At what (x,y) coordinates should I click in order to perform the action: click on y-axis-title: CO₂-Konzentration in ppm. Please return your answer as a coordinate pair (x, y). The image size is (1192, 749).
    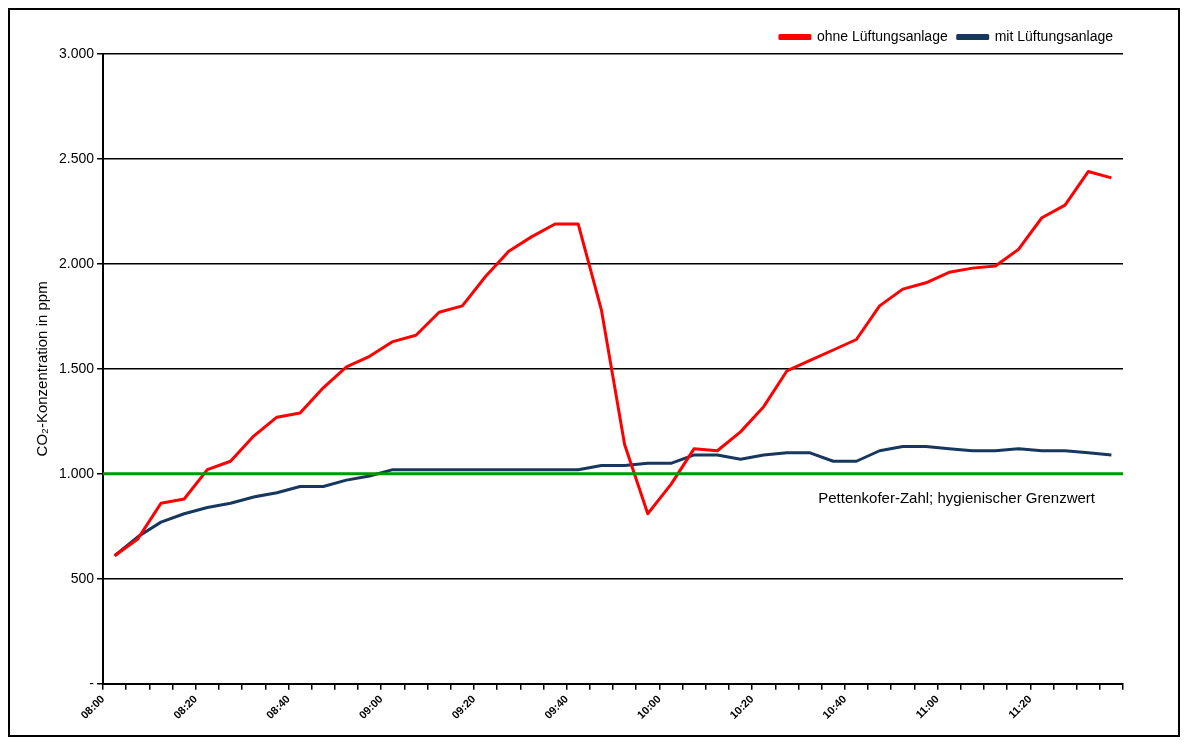
    Looking at the image, I should click on (42, 369).